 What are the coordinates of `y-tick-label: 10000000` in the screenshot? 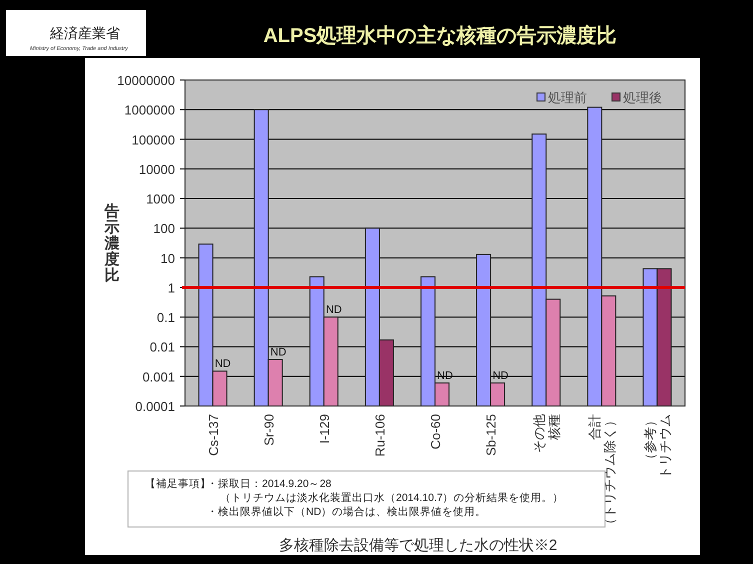 It's located at (146, 80).